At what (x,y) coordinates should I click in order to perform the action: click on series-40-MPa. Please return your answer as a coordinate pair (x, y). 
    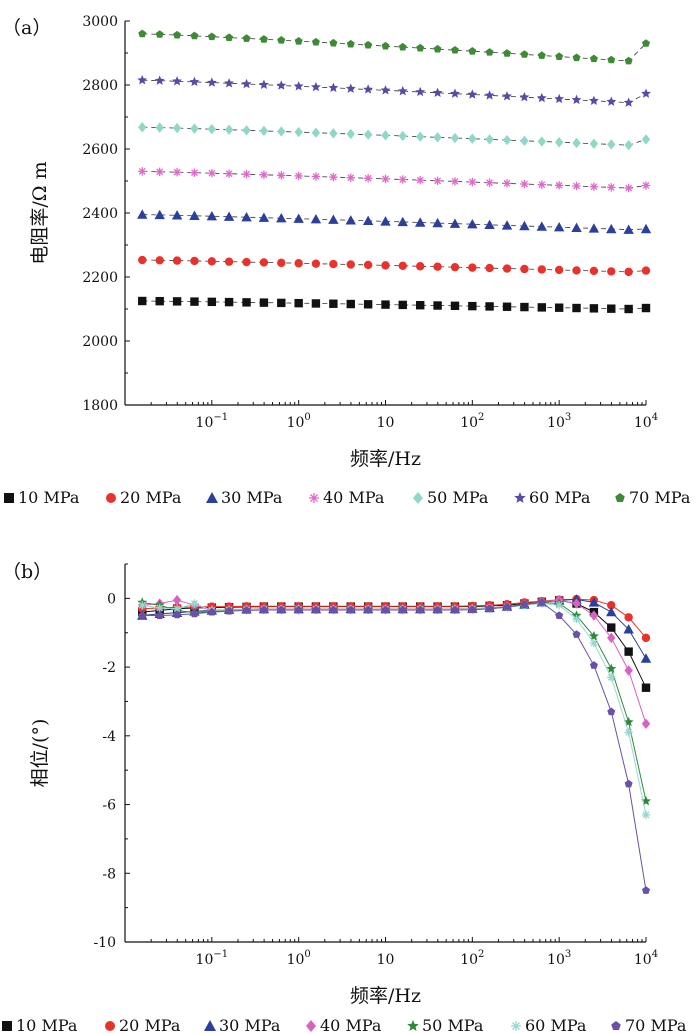
    Looking at the image, I should click on (394, 180).